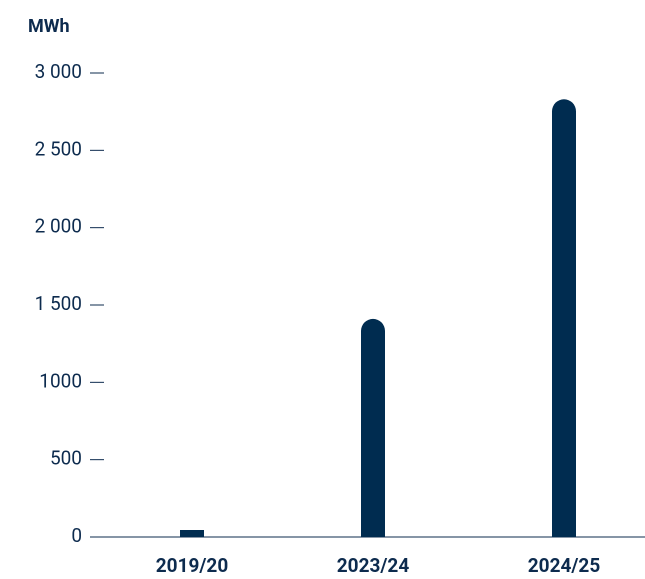 This screenshot has width=645, height=579. I want to click on y-tick-label: 0, so click(76, 535).